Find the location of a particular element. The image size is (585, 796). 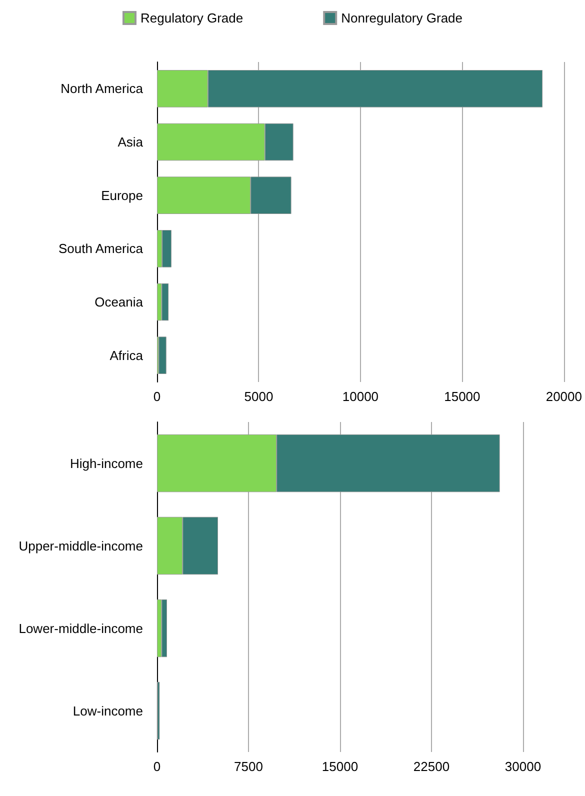

y-tick-label: Oceania is located at coordinates (119, 302).